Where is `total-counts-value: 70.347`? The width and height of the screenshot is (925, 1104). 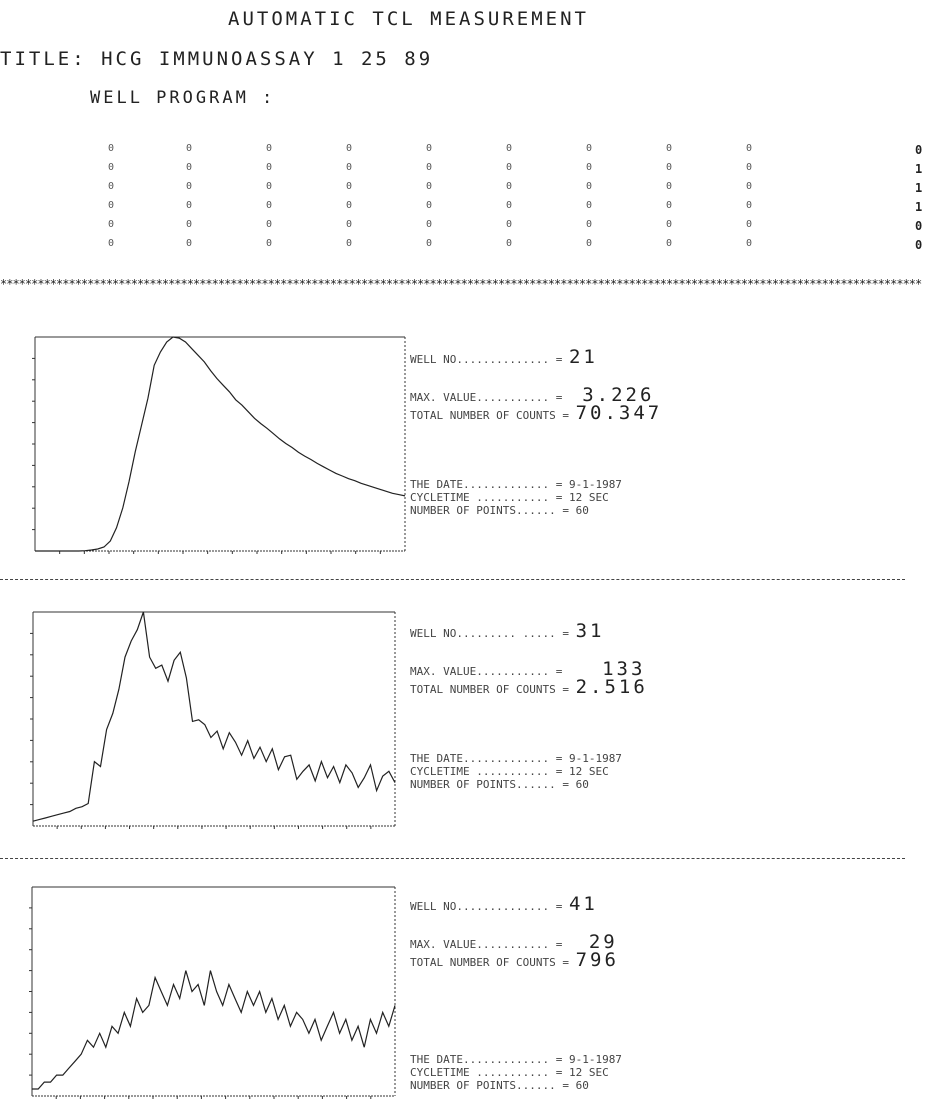
total-counts-value: 70.347 is located at coordinates (619, 413).